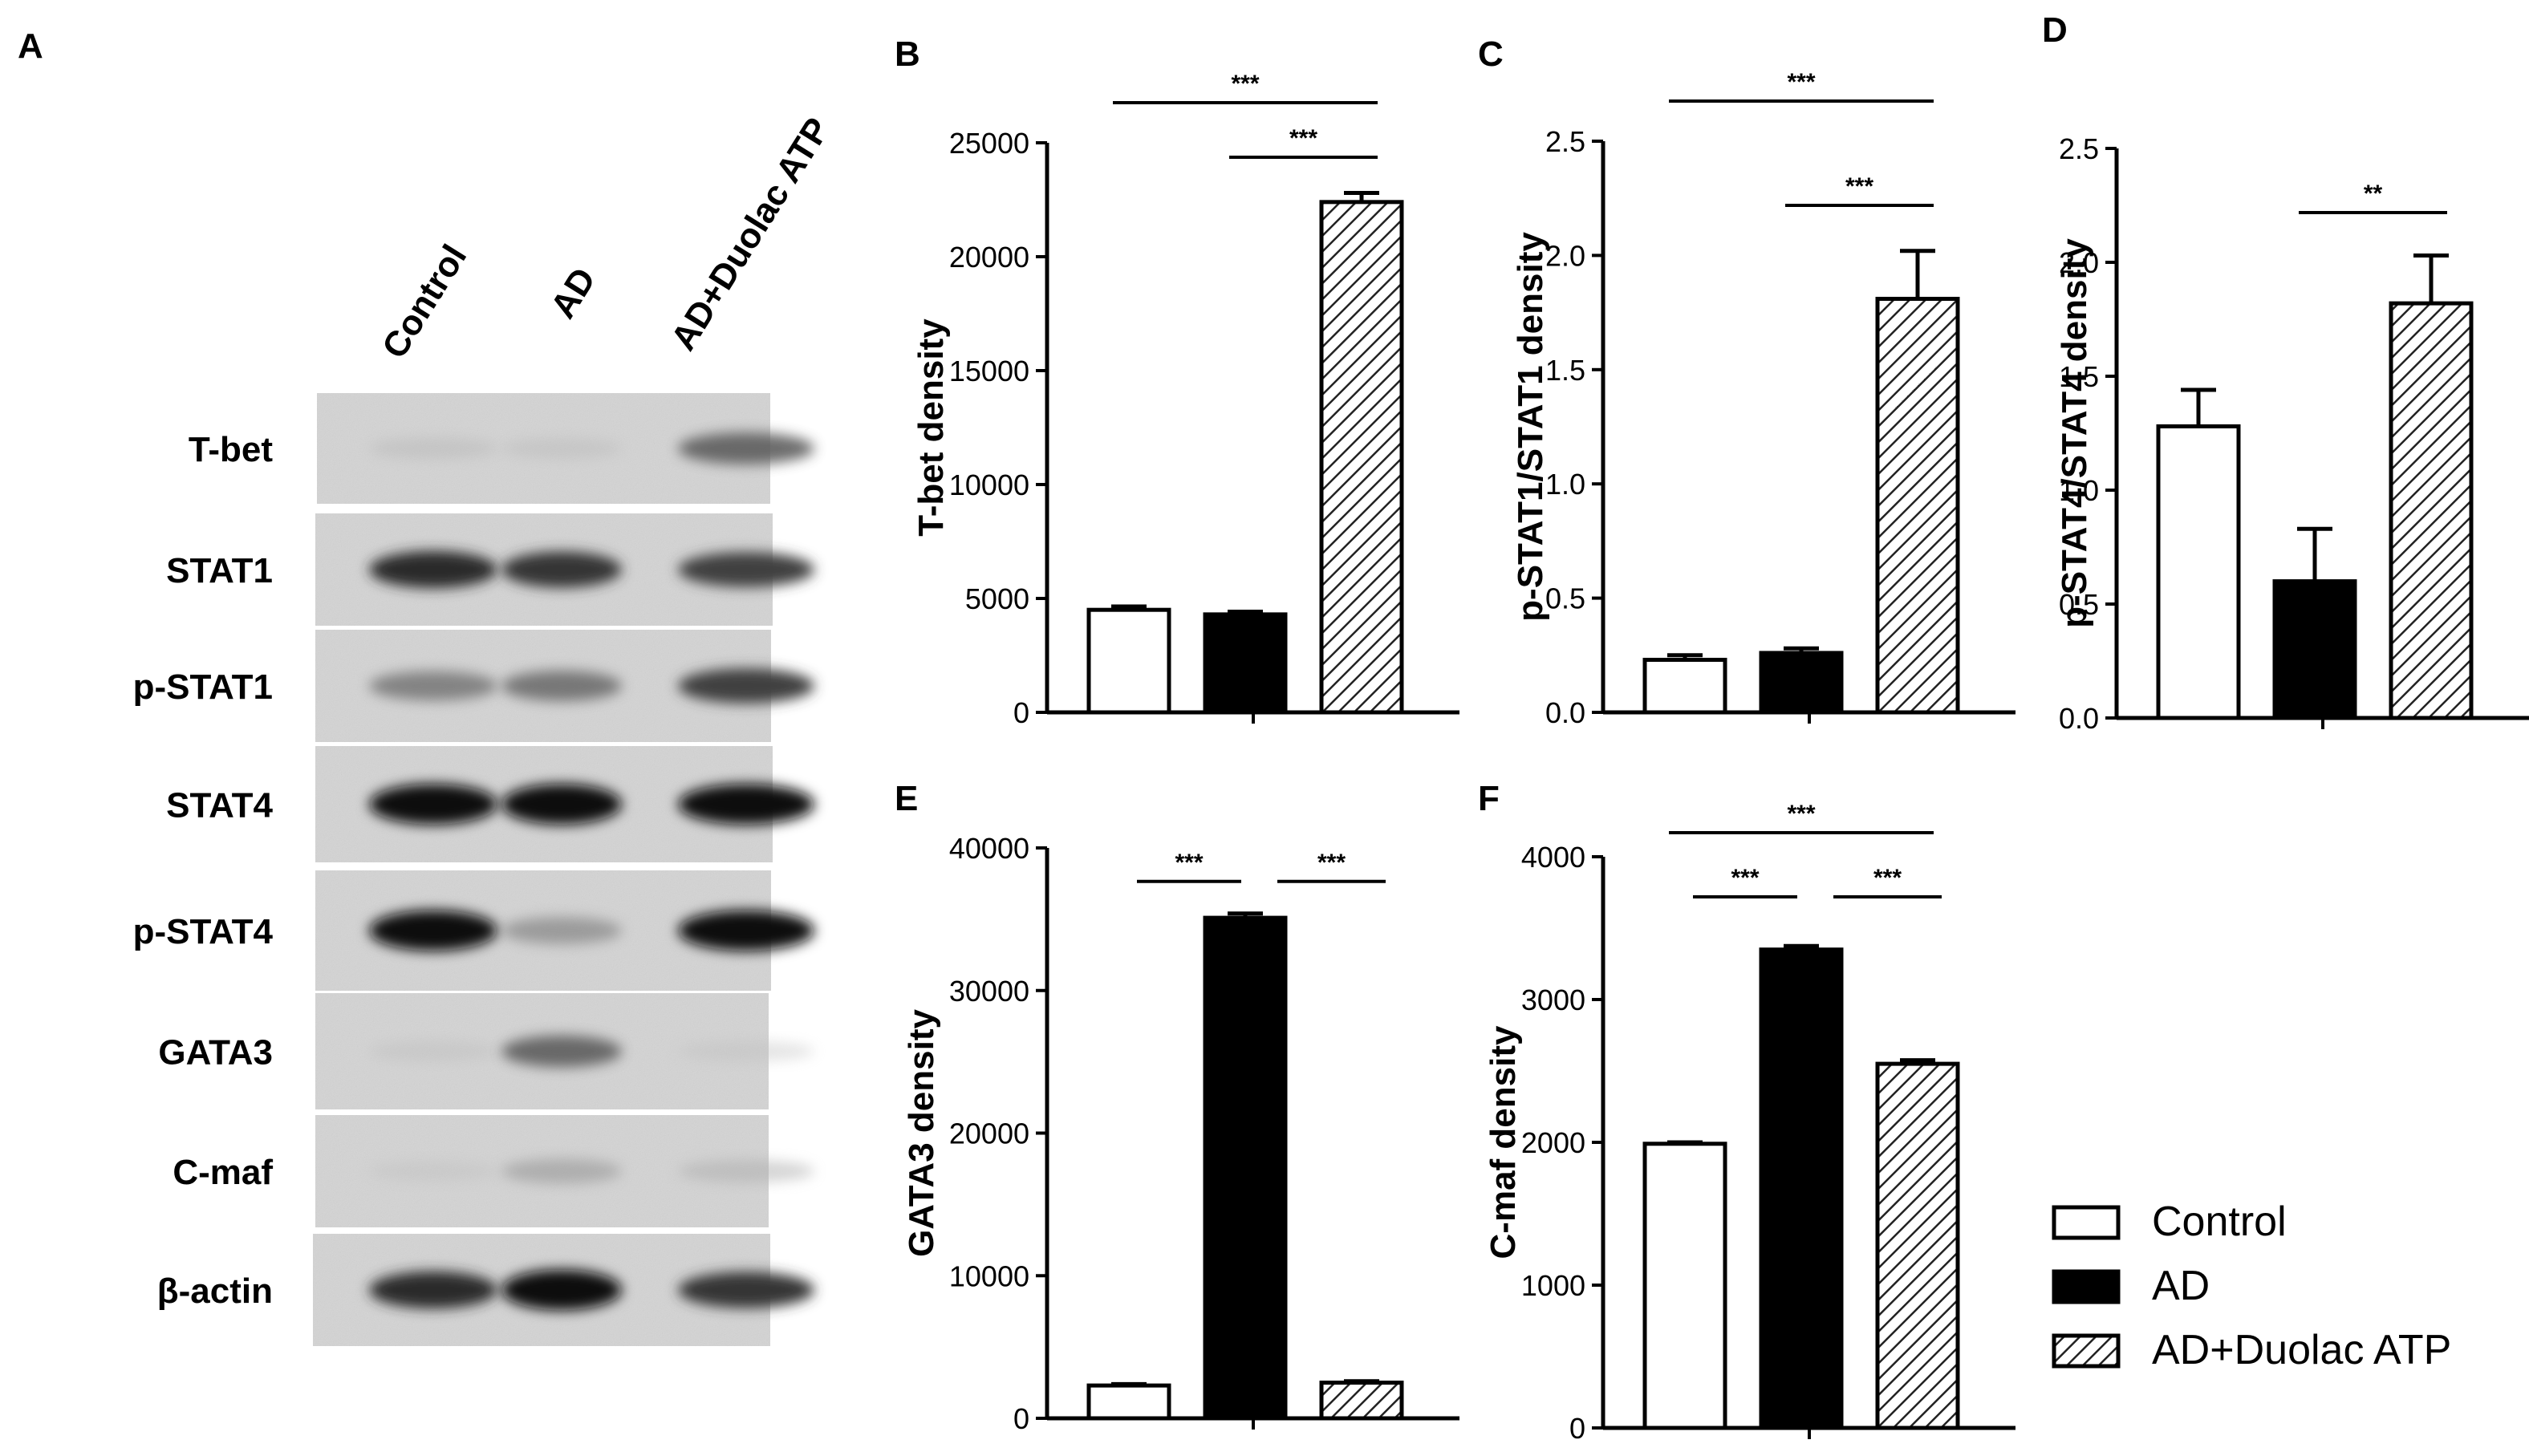 Image resolution: width=2529 pixels, height=1456 pixels. What do you see at coordinates (486, 1051) in the screenshot?
I see `blot-row-gata3: GATA3` at bounding box center [486, 1051].